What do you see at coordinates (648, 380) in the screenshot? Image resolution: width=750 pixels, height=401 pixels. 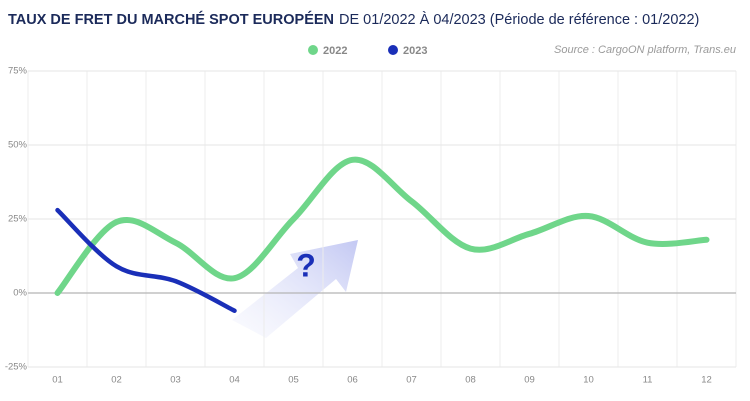 I see `x-tick-label: 11` at bounding box center [648, 380].